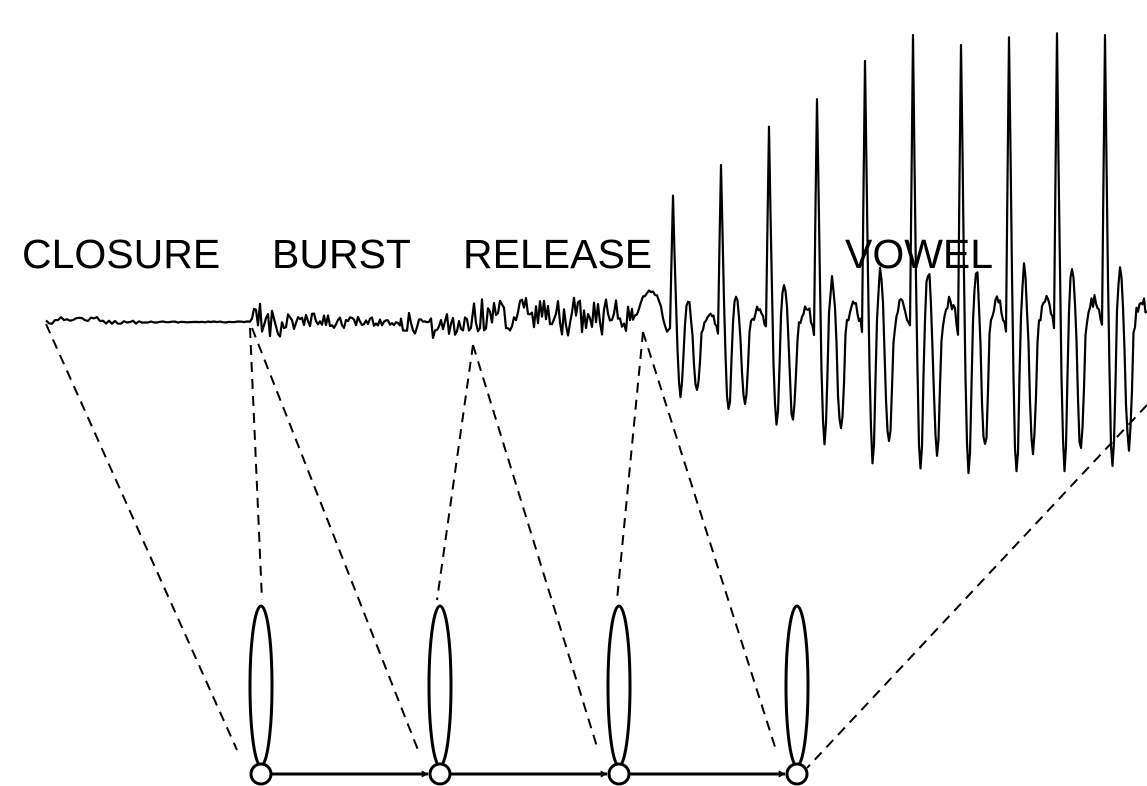 The height and width of the screenshot is (786, 1147). What do you see at coordinates (121, 254) in the screenshot?
I see `segment-label-closure: CLOSURE` at bounding box center [121, 254].